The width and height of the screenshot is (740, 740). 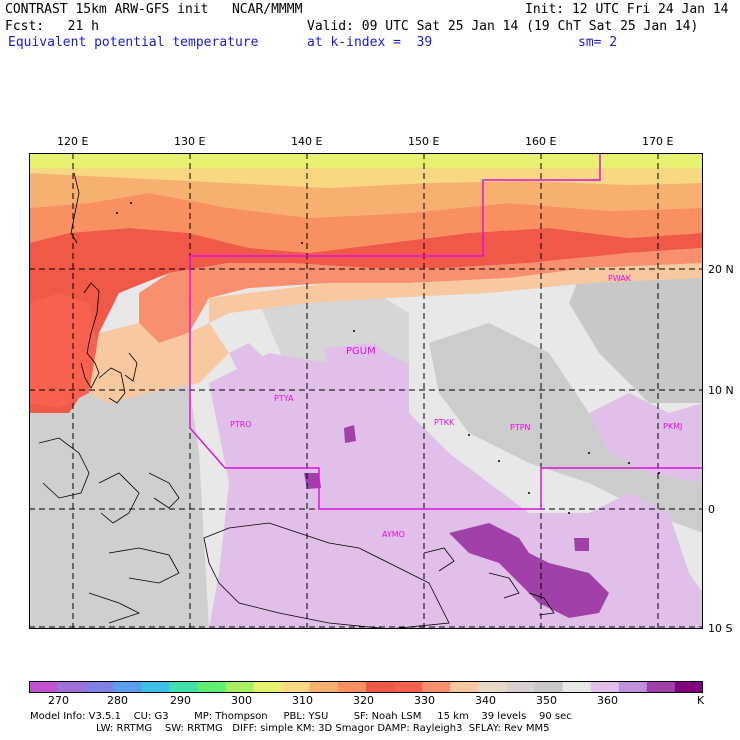 What do you see at coordinates (720, 628) in the screenshot?
I see `lat-label: 10 S` at bounding box center [720, 628].